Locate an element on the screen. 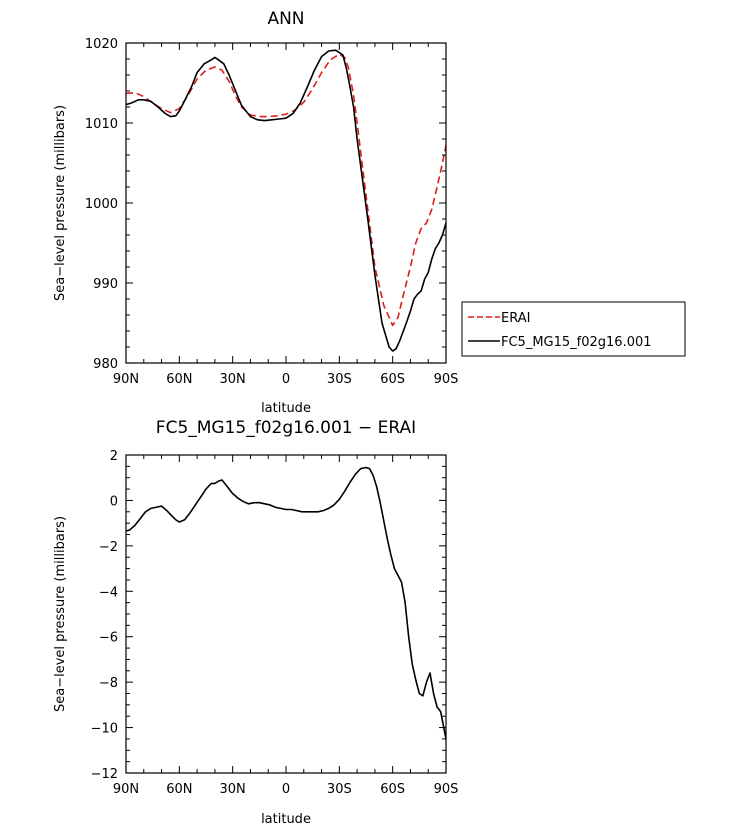 This screenshot has width=733, height=834. bottom-chart-y-tick-label: 2 is located at coordinates (114, 456).